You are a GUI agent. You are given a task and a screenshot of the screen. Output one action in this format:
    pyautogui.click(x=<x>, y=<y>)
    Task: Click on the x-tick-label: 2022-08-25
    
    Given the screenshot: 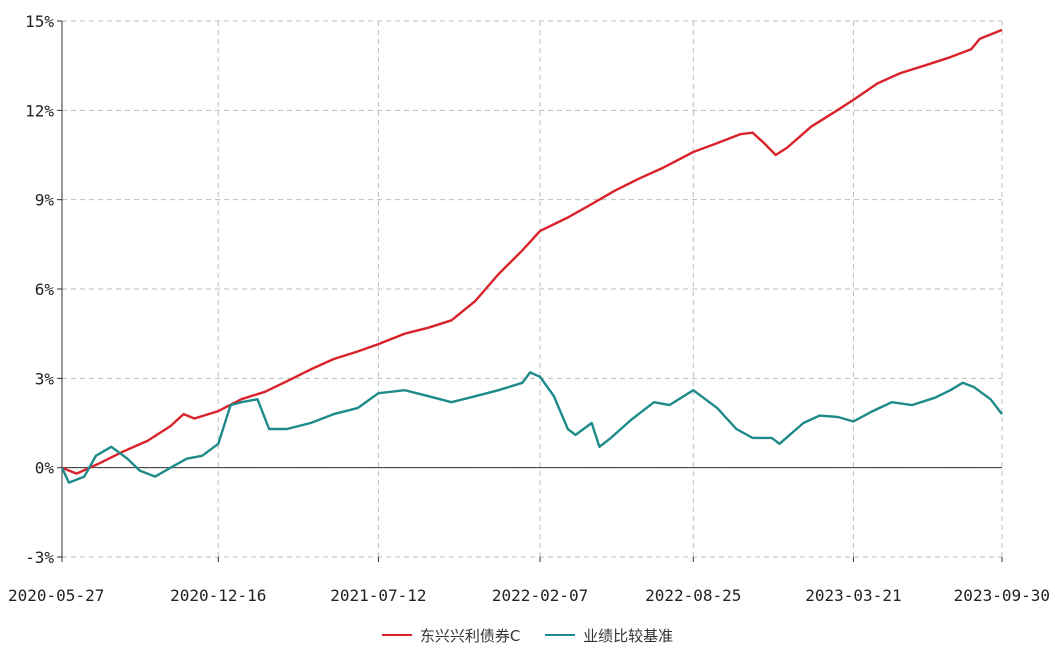 What is the action you would take?
    pyautogui.click(x=693, y=595)
    